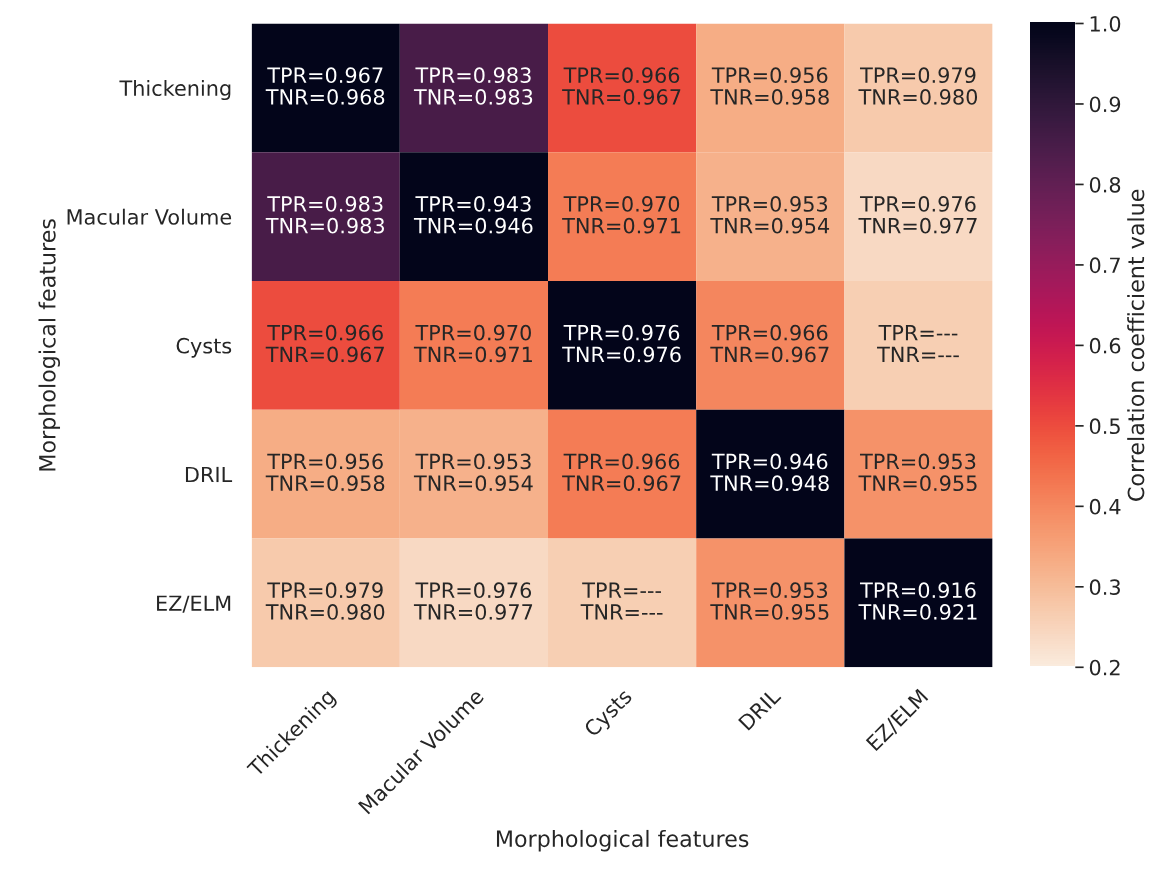 The width and height of the screenshot is (1165, 870). I want to click on y-tick-label: Cysts, so click(204, 347).